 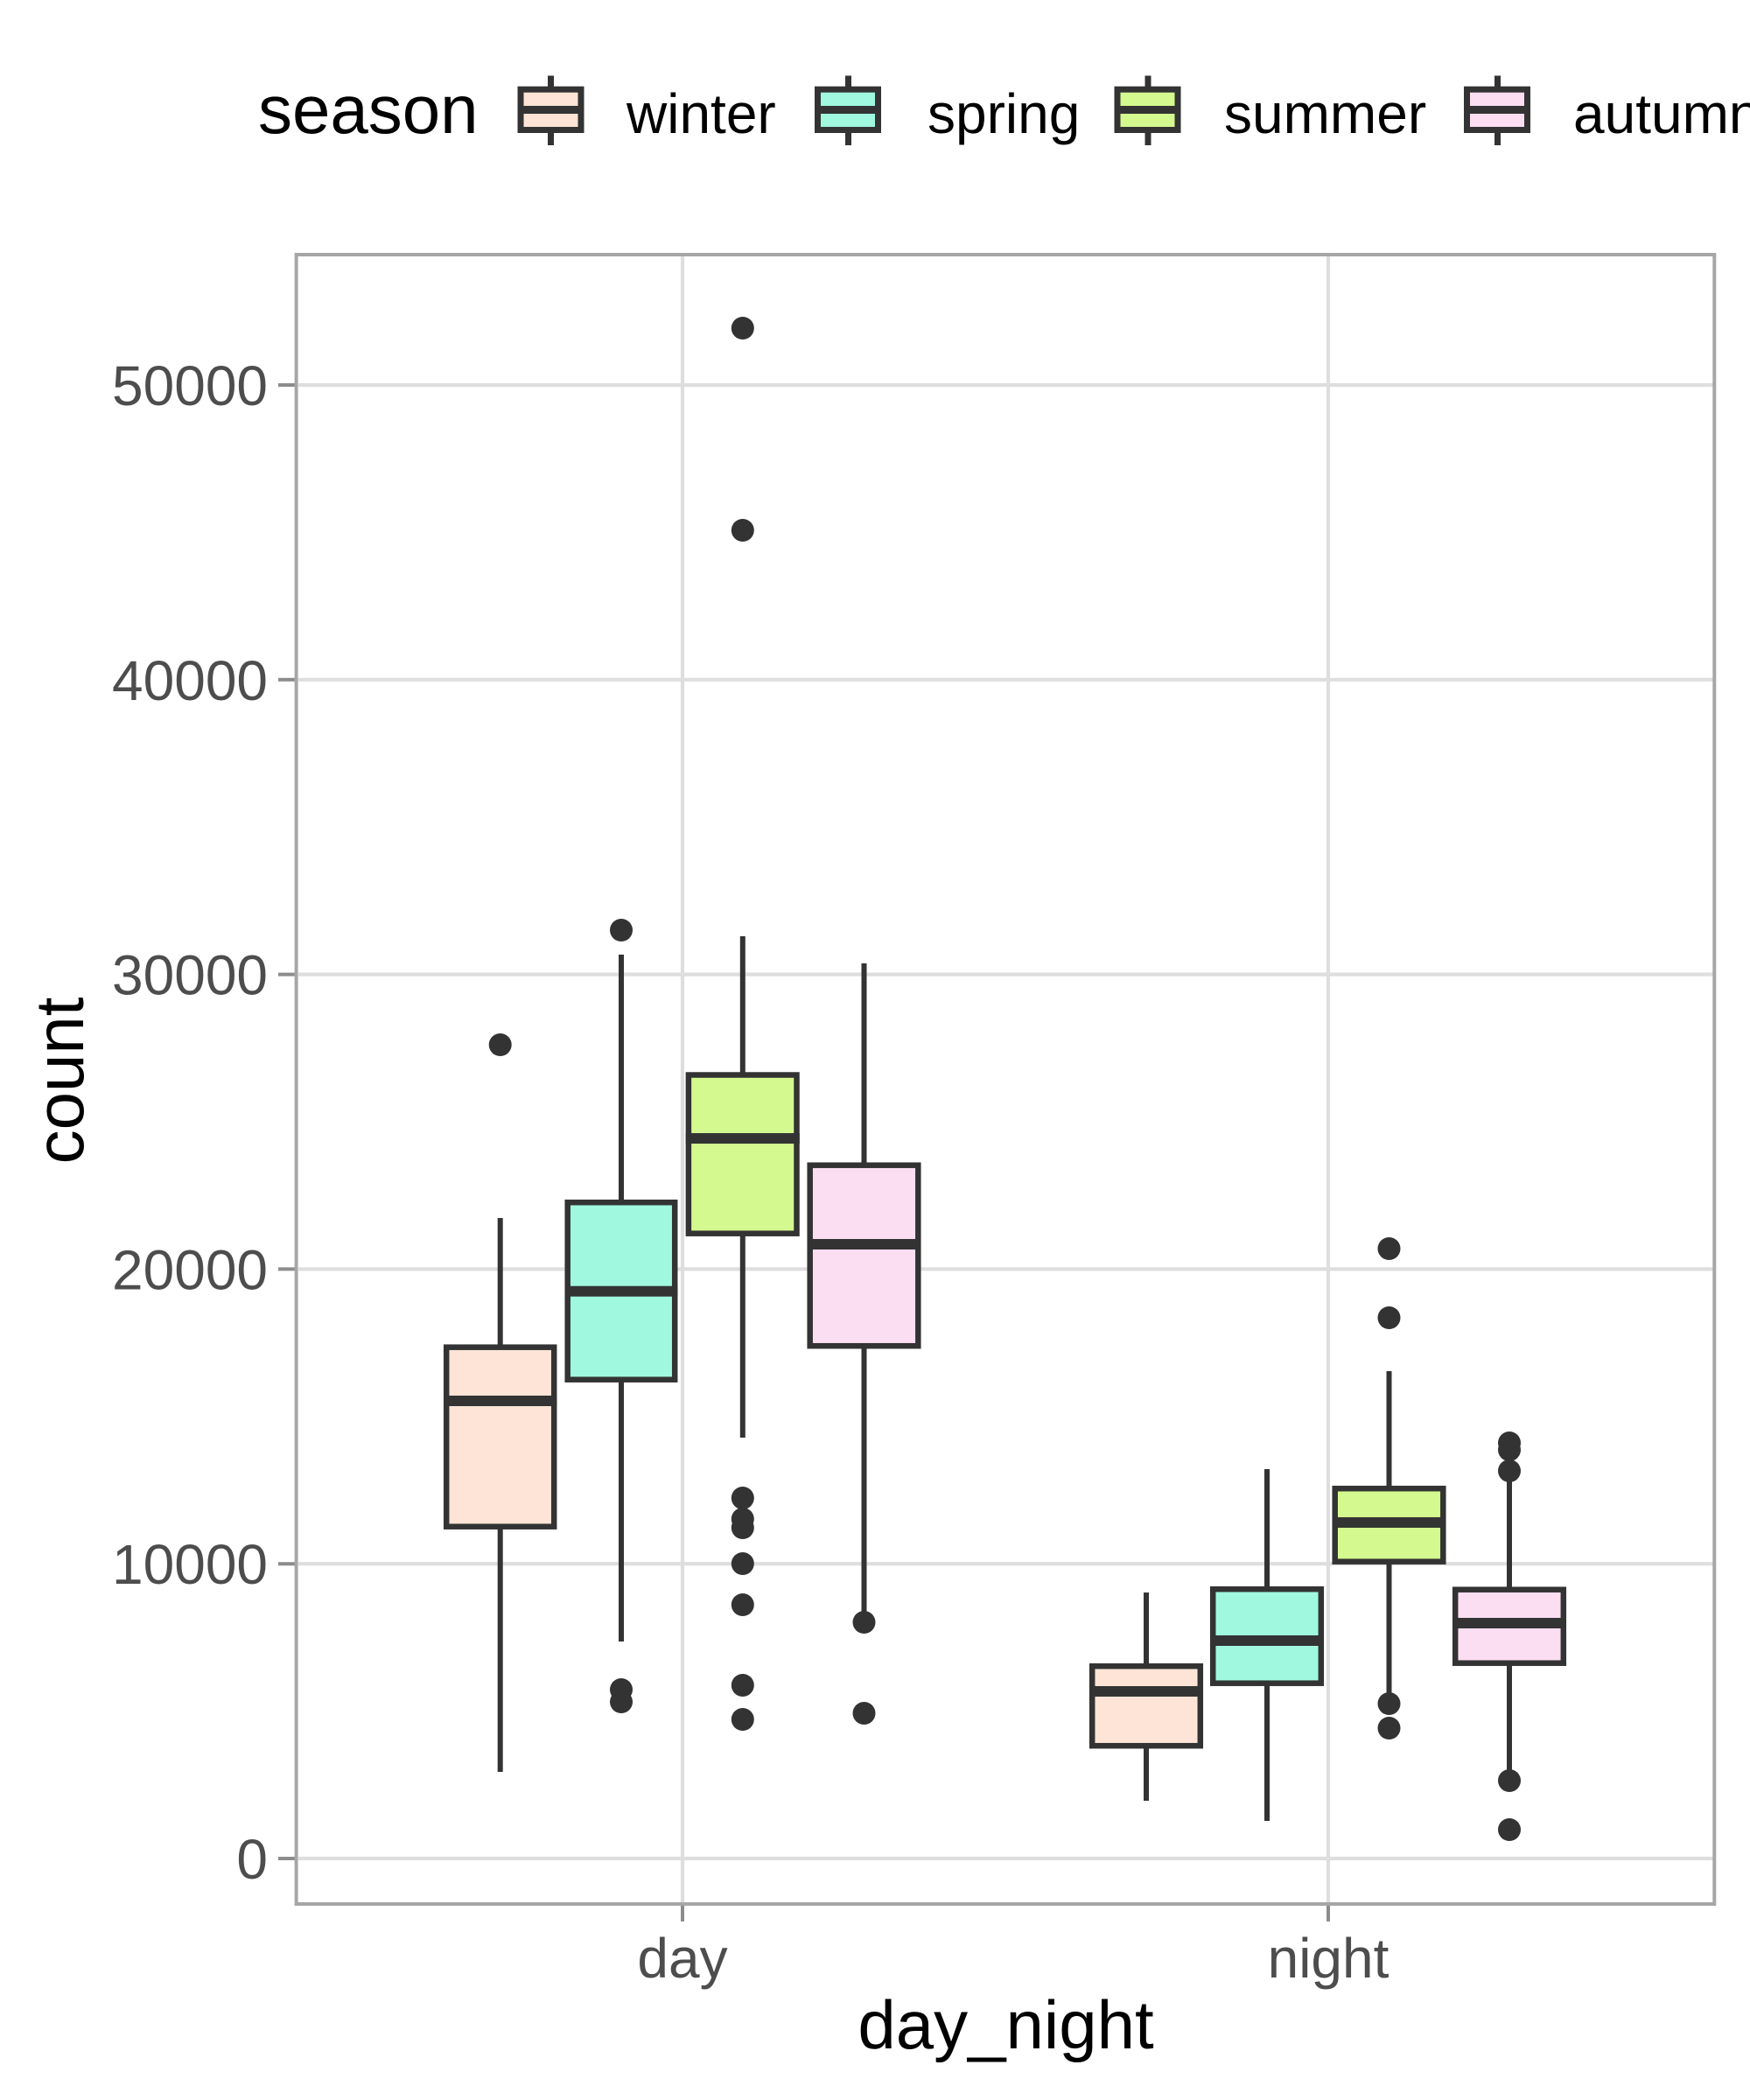 I want to click on svg-text: 0, so click(x=252, y=1859).